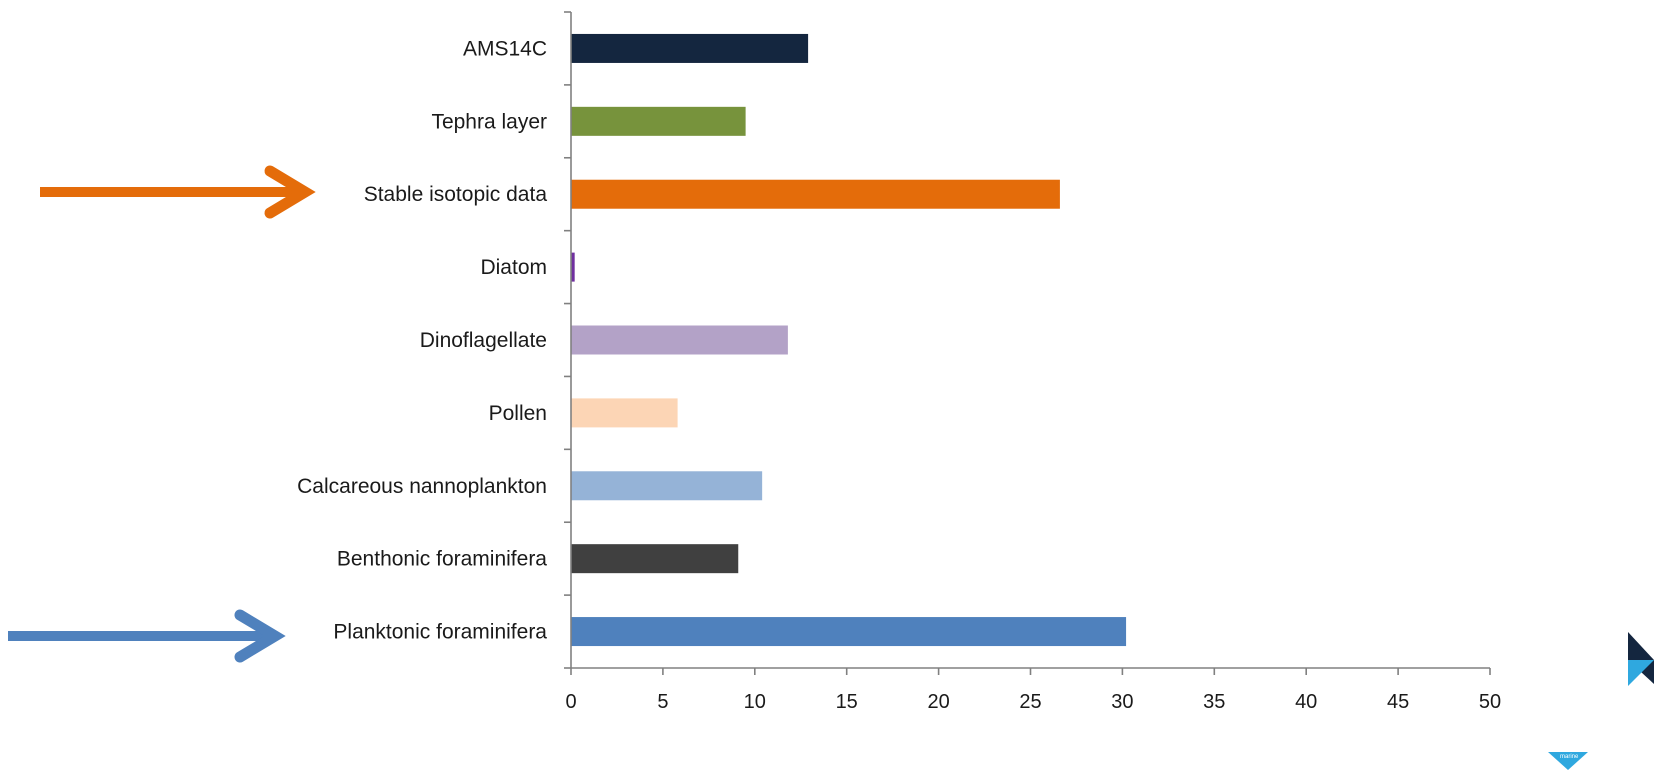  I want to click on bar-tephra-layer, so click(658, 121).